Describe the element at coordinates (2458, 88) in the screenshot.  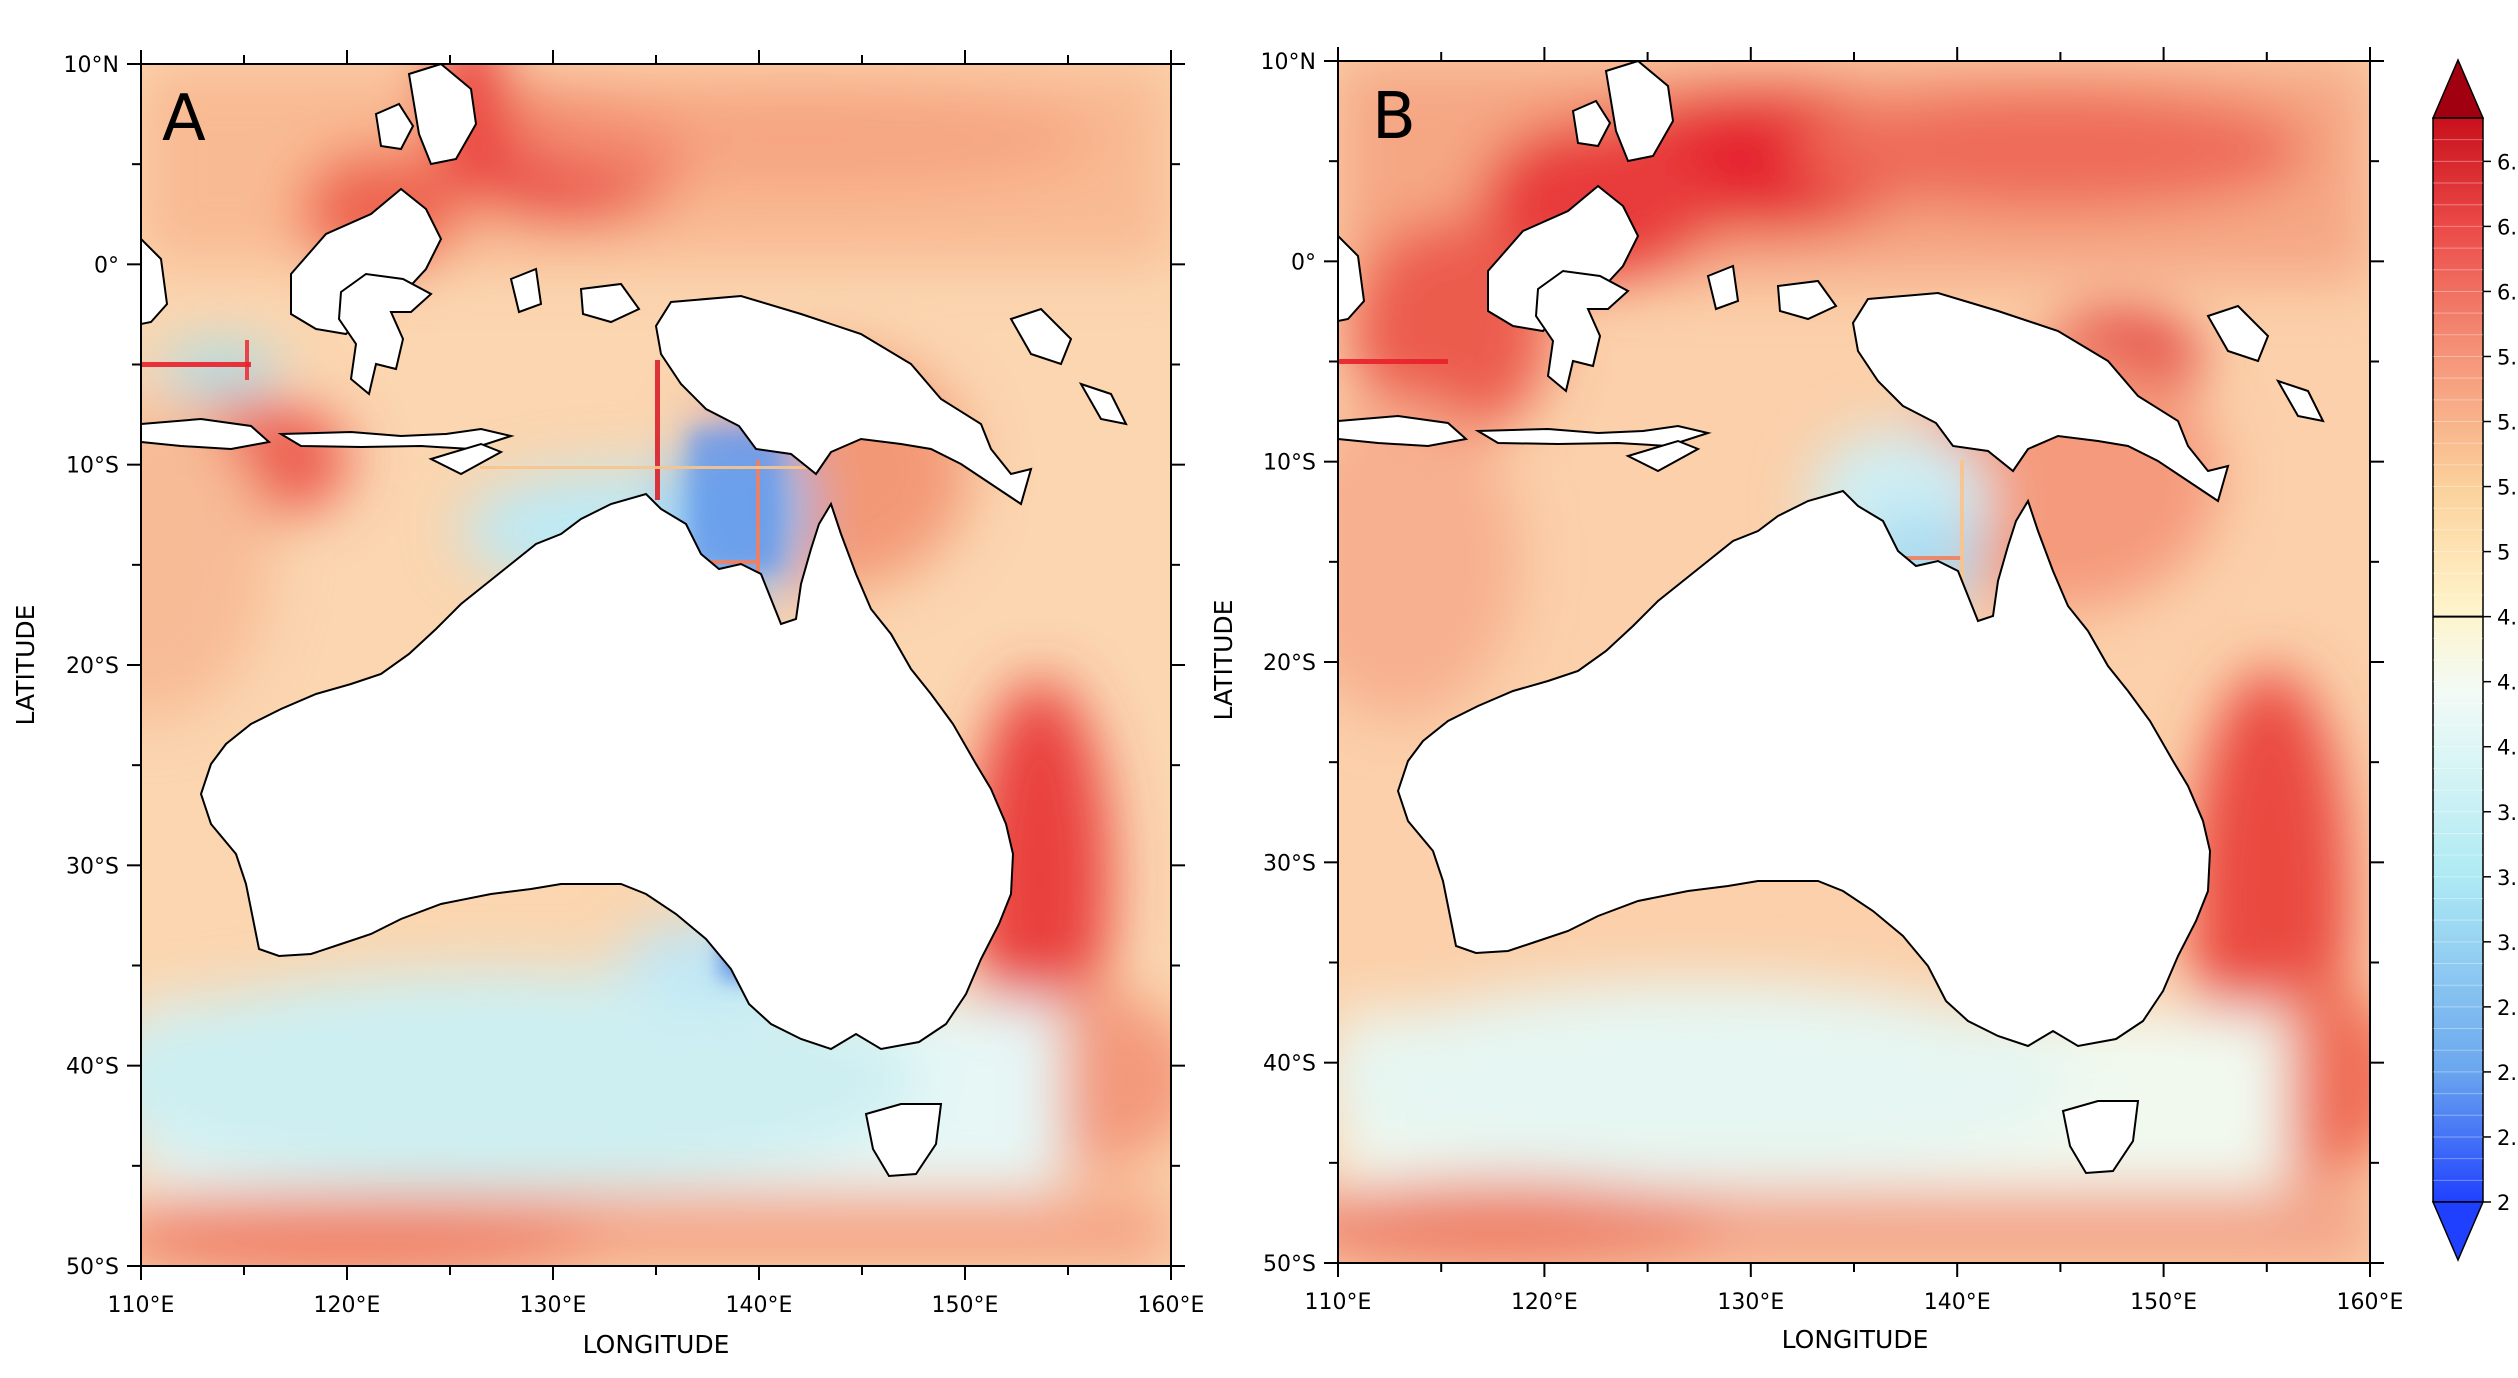
I see `colorbar-top-arrow` at that location.